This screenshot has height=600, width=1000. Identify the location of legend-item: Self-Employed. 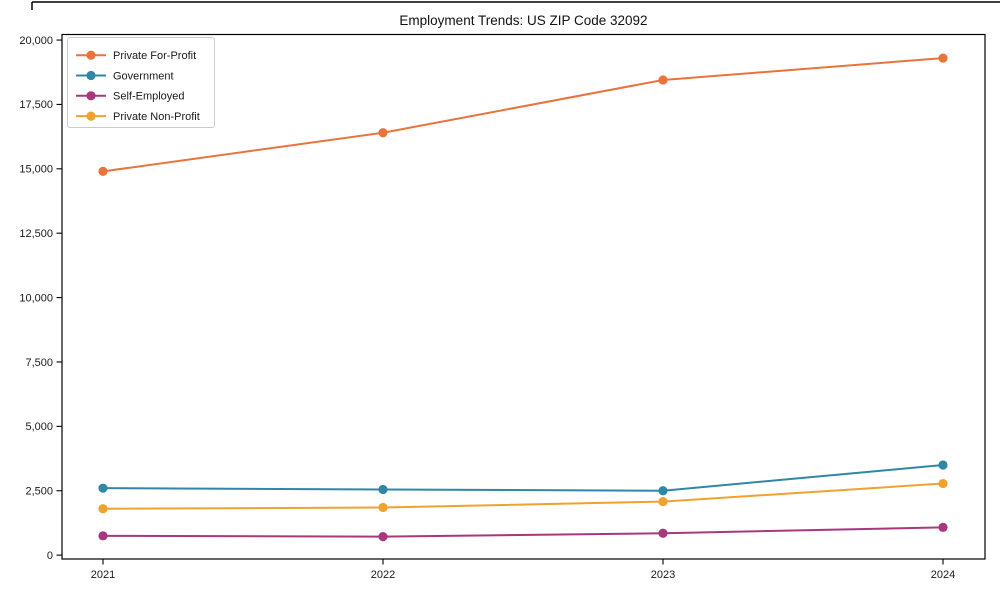
(130, 97).